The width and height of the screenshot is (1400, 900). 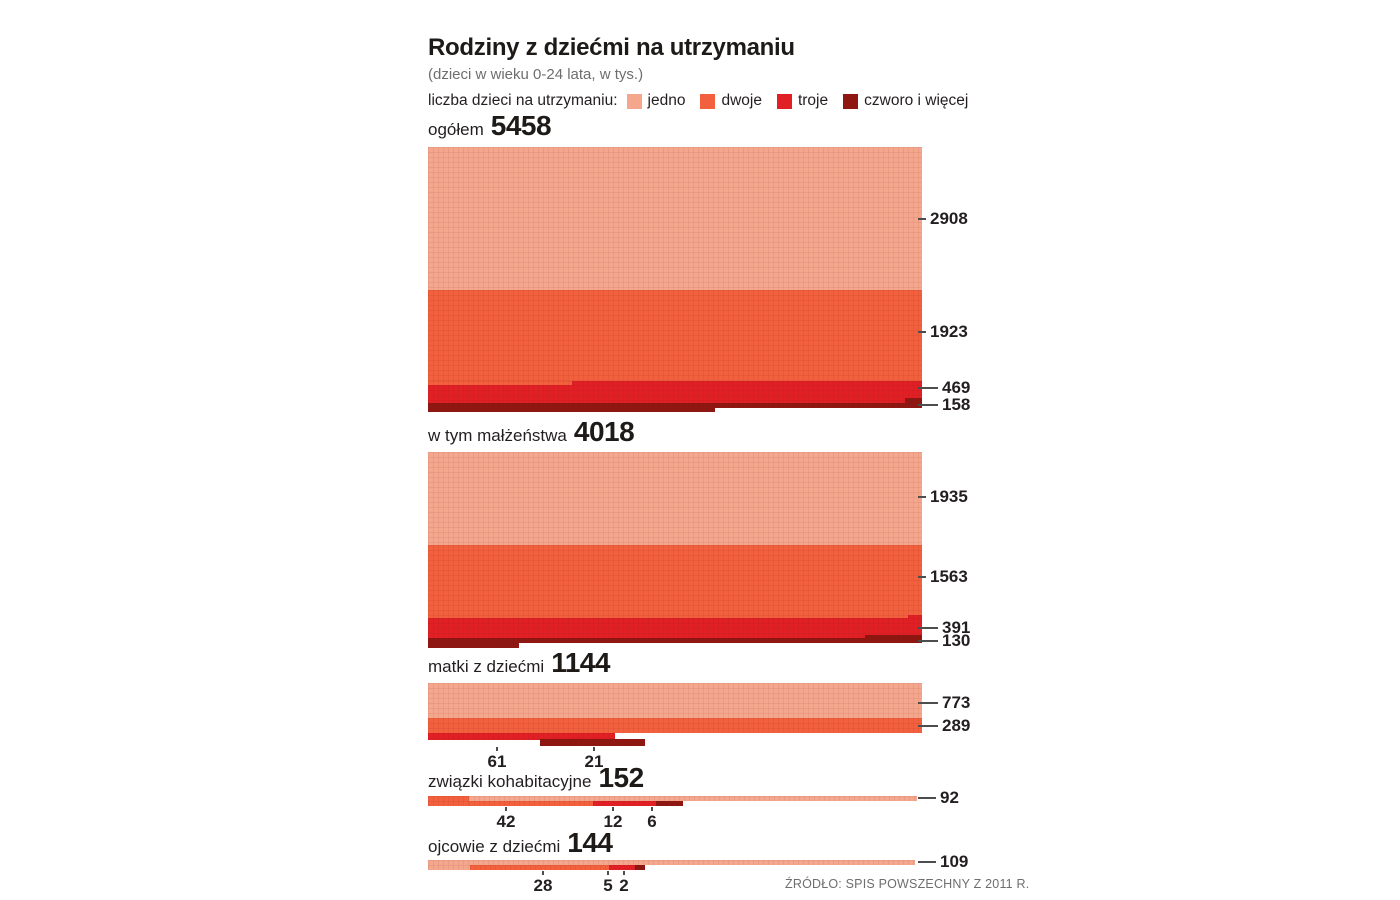 What do you see at coordinates (949, 218) in the screenshot?
I see `tick-value-jedno: 2908` at bounding box center [949, 218].